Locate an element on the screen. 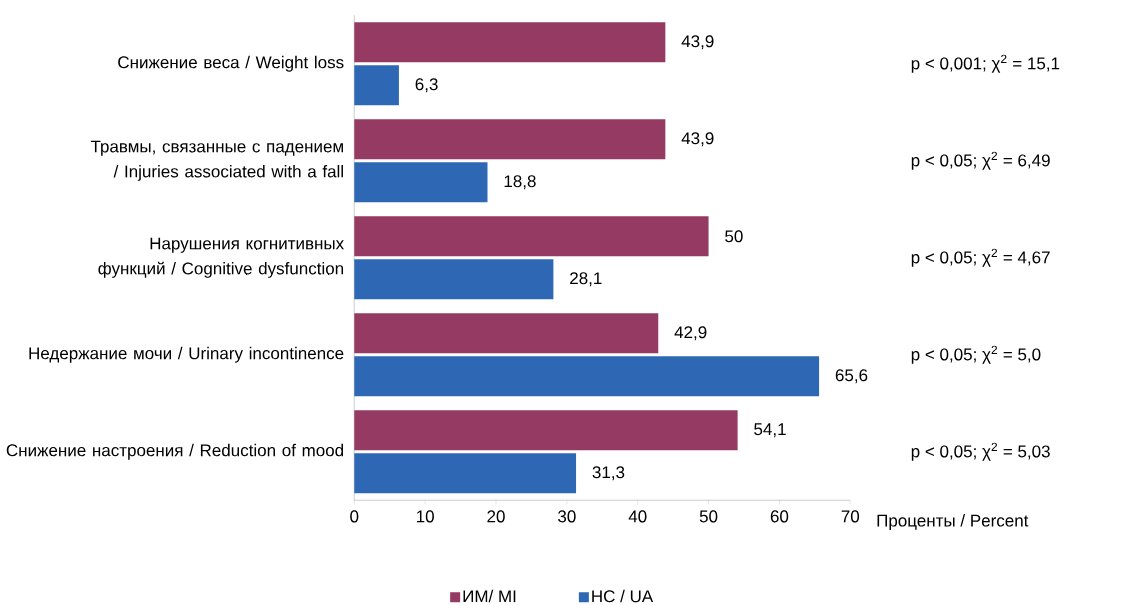 The width and height of the screenshot is (1123, 605). x-tick-label: 30 is located at coordinates (567, 516).